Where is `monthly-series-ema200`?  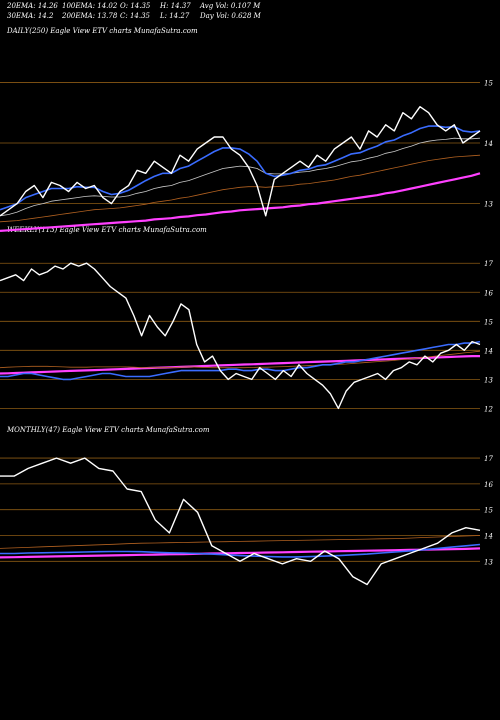 monthly-series-ema200 is located at coordinates (240, 553).